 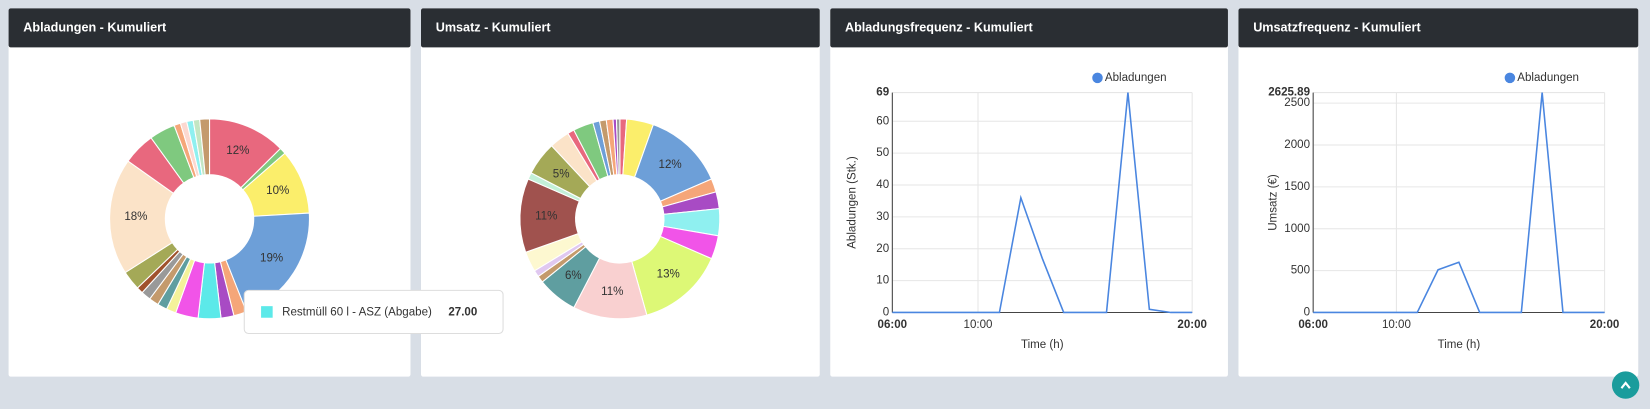 What do you see at coordinates (1297, 103) in the screenshot?
I see `y-tick-label: 2500` at bounding box center [1297, 103].